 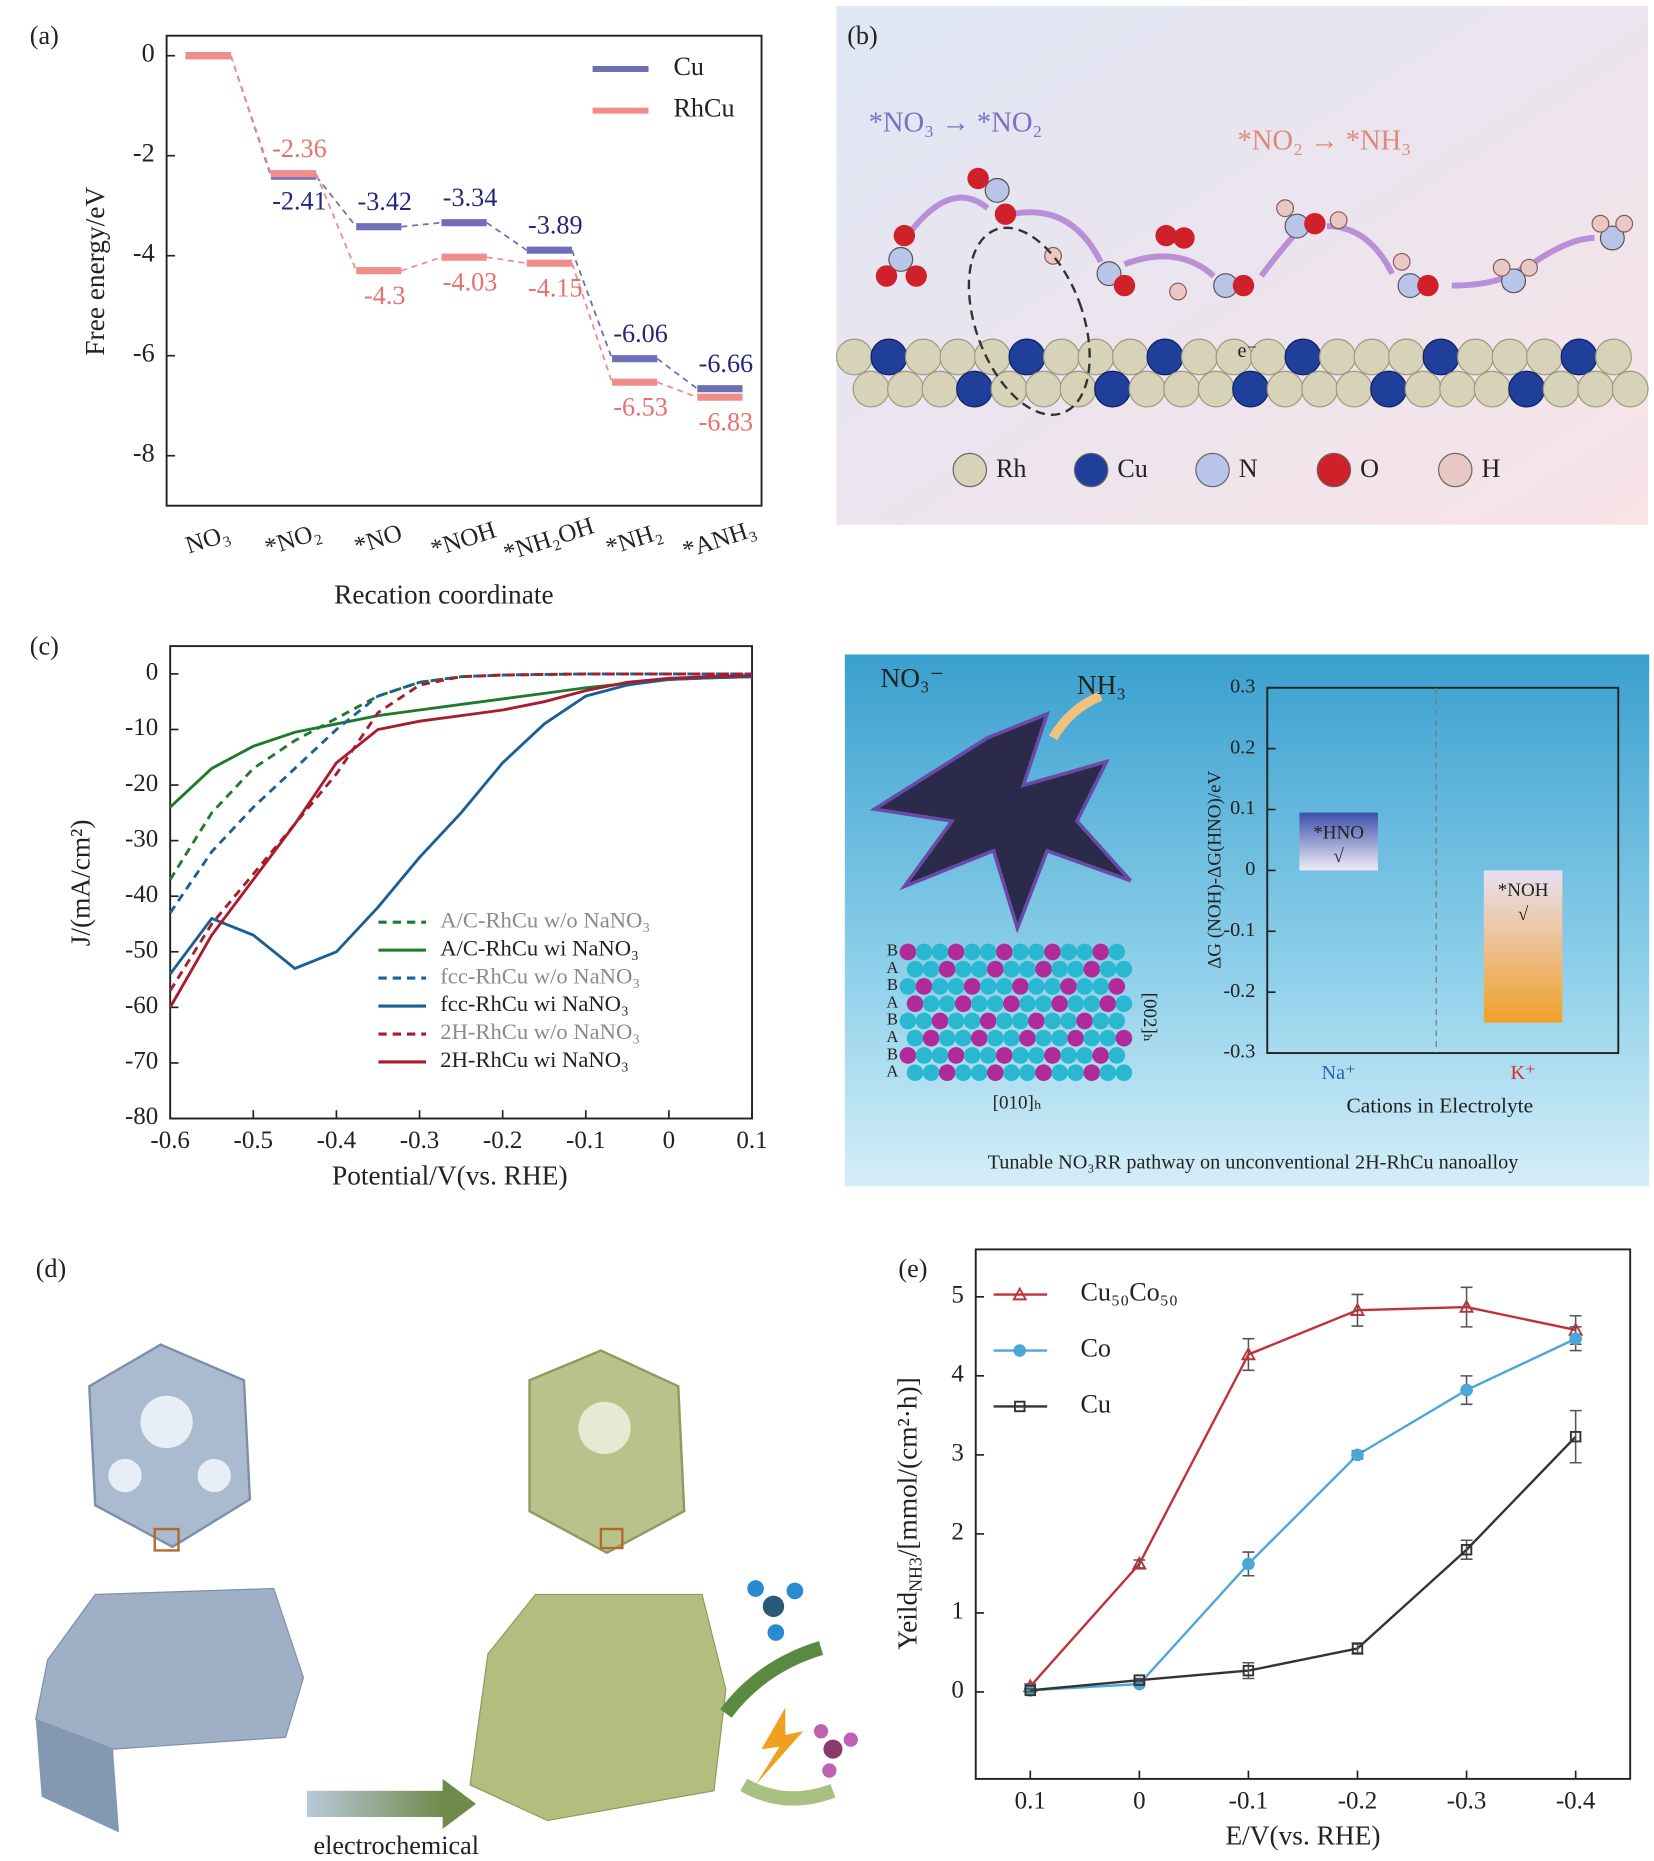 What do you see at coordinates (555, 225) in the screenshot?
I see `value-label: -3.89` at bounding box center [555, 225].